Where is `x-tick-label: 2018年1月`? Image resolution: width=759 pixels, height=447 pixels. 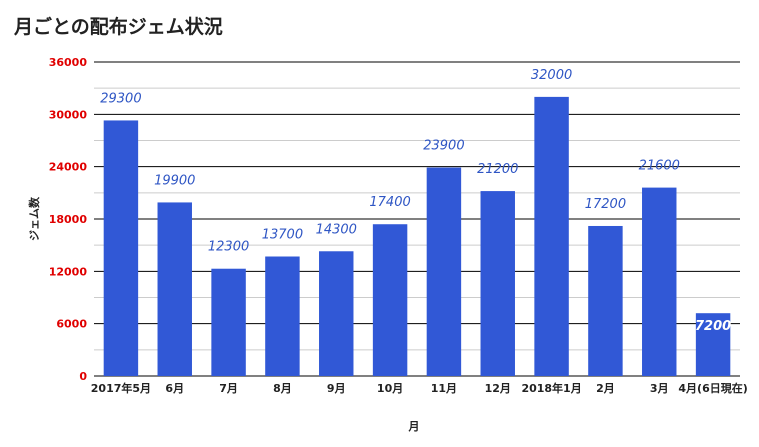 x-tick-label: 2018年1月 is located at coordinates (551, 388).